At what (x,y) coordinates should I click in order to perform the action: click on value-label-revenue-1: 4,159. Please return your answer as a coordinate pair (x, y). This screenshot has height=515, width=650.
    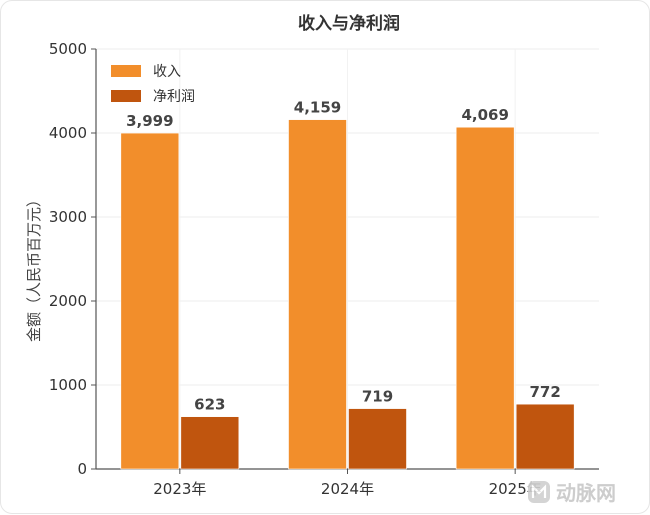
    Looking at the image, I should click on (317, 108).